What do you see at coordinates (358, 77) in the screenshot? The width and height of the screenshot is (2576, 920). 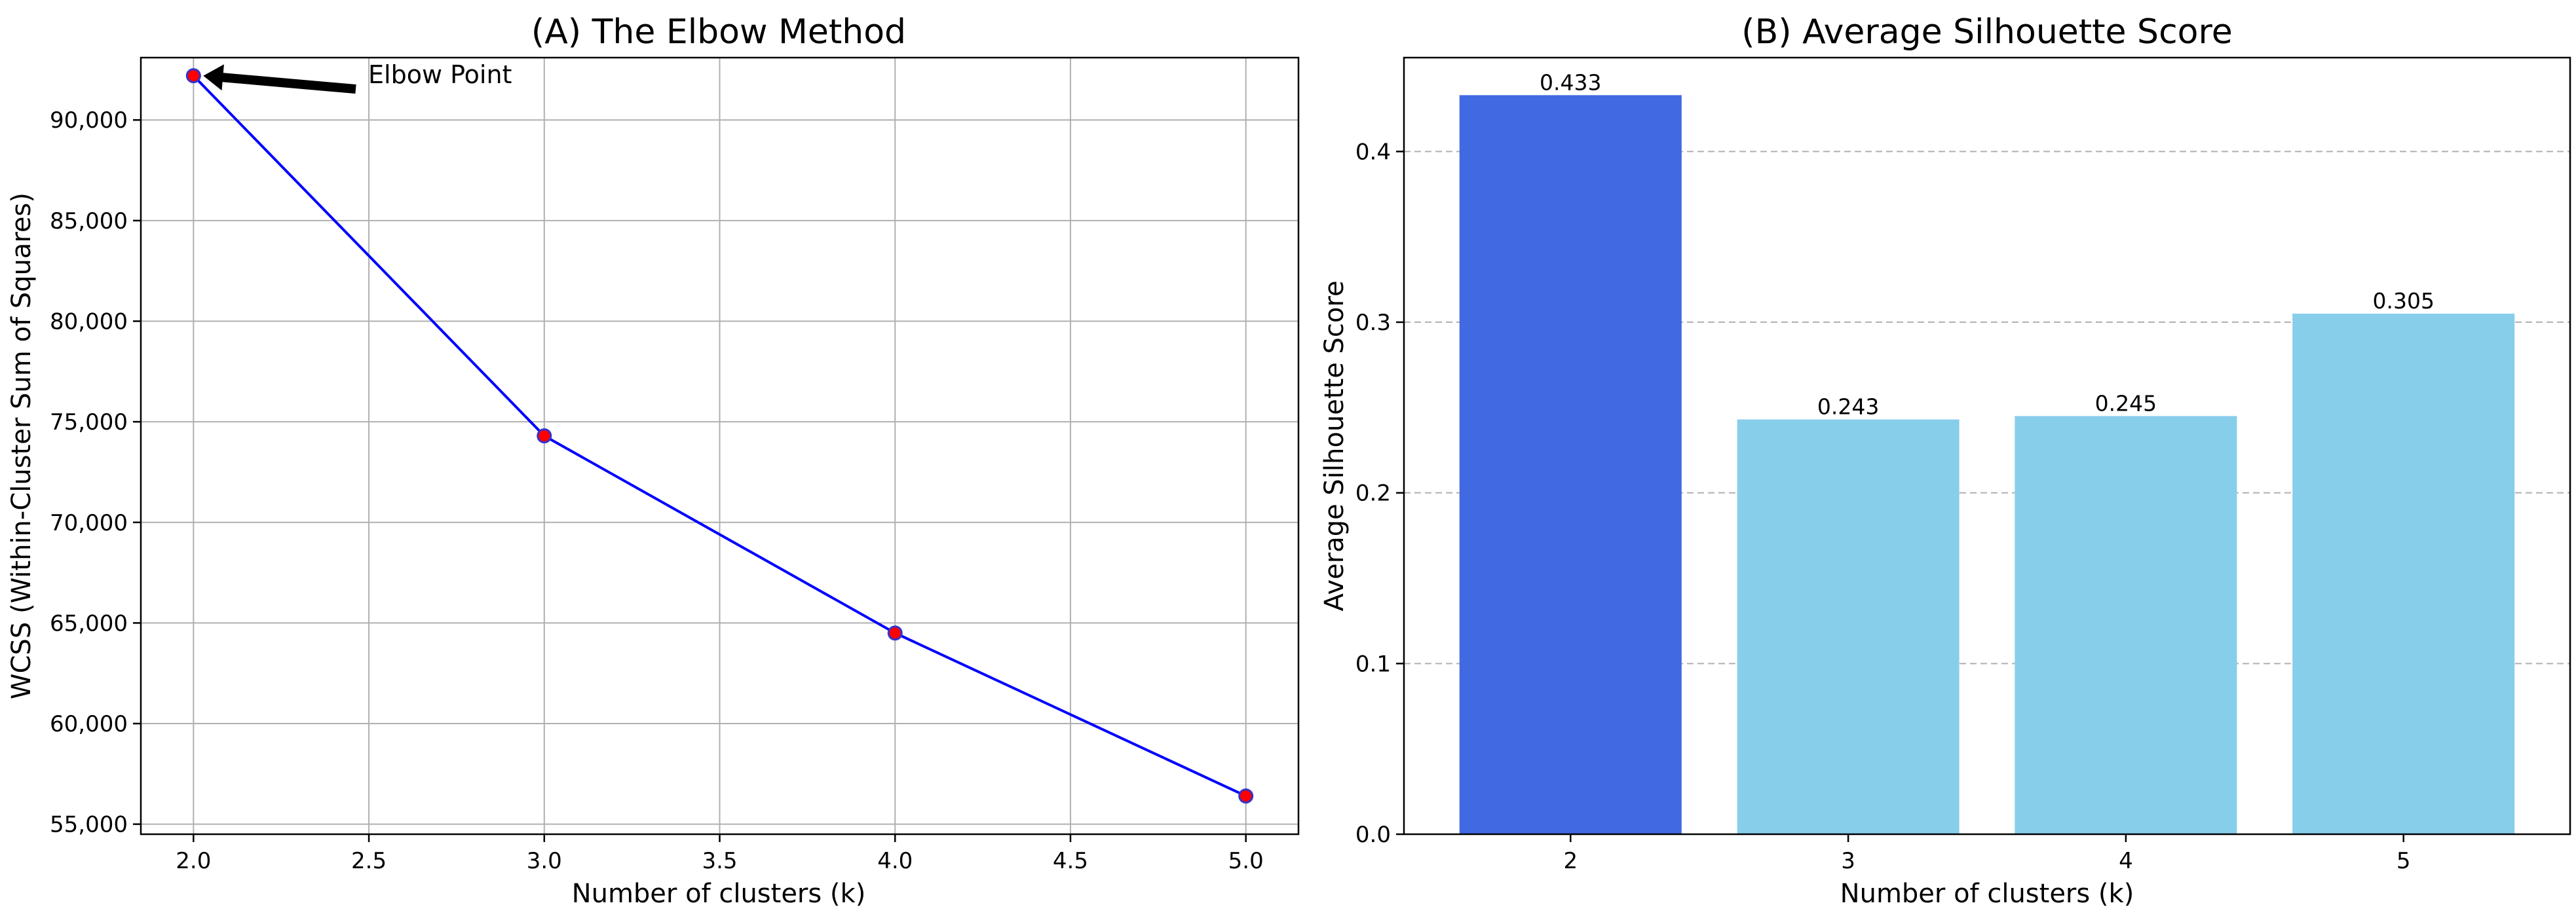 I see `elbow-annotation: Elbow Point` at bounding box center [358, 77].